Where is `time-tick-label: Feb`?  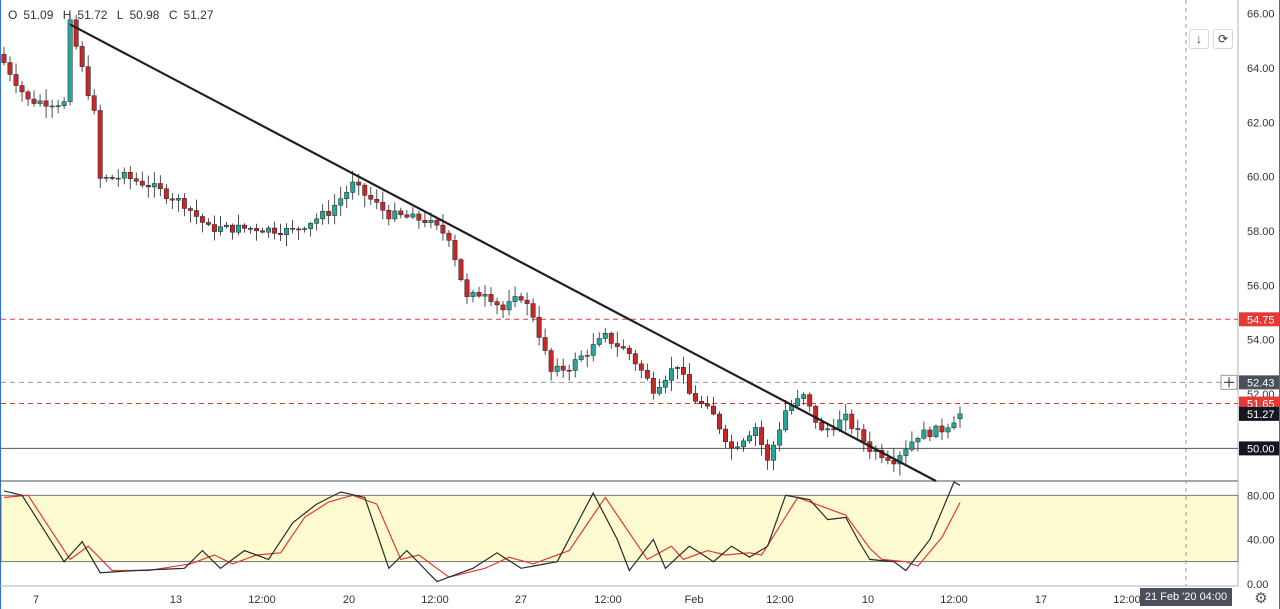 time-tick-label: Feb is located at coordinates (694, 600).